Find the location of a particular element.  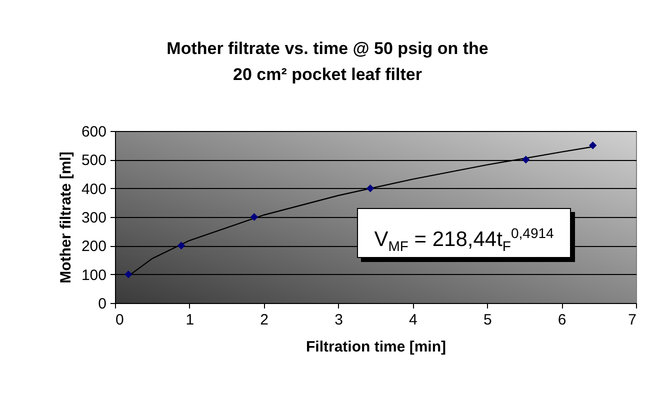

chart-title: Mother filtrate vs. time @ 50 psig on the 20 cm² pocket leaf filter is located at coordinates (327, 61).